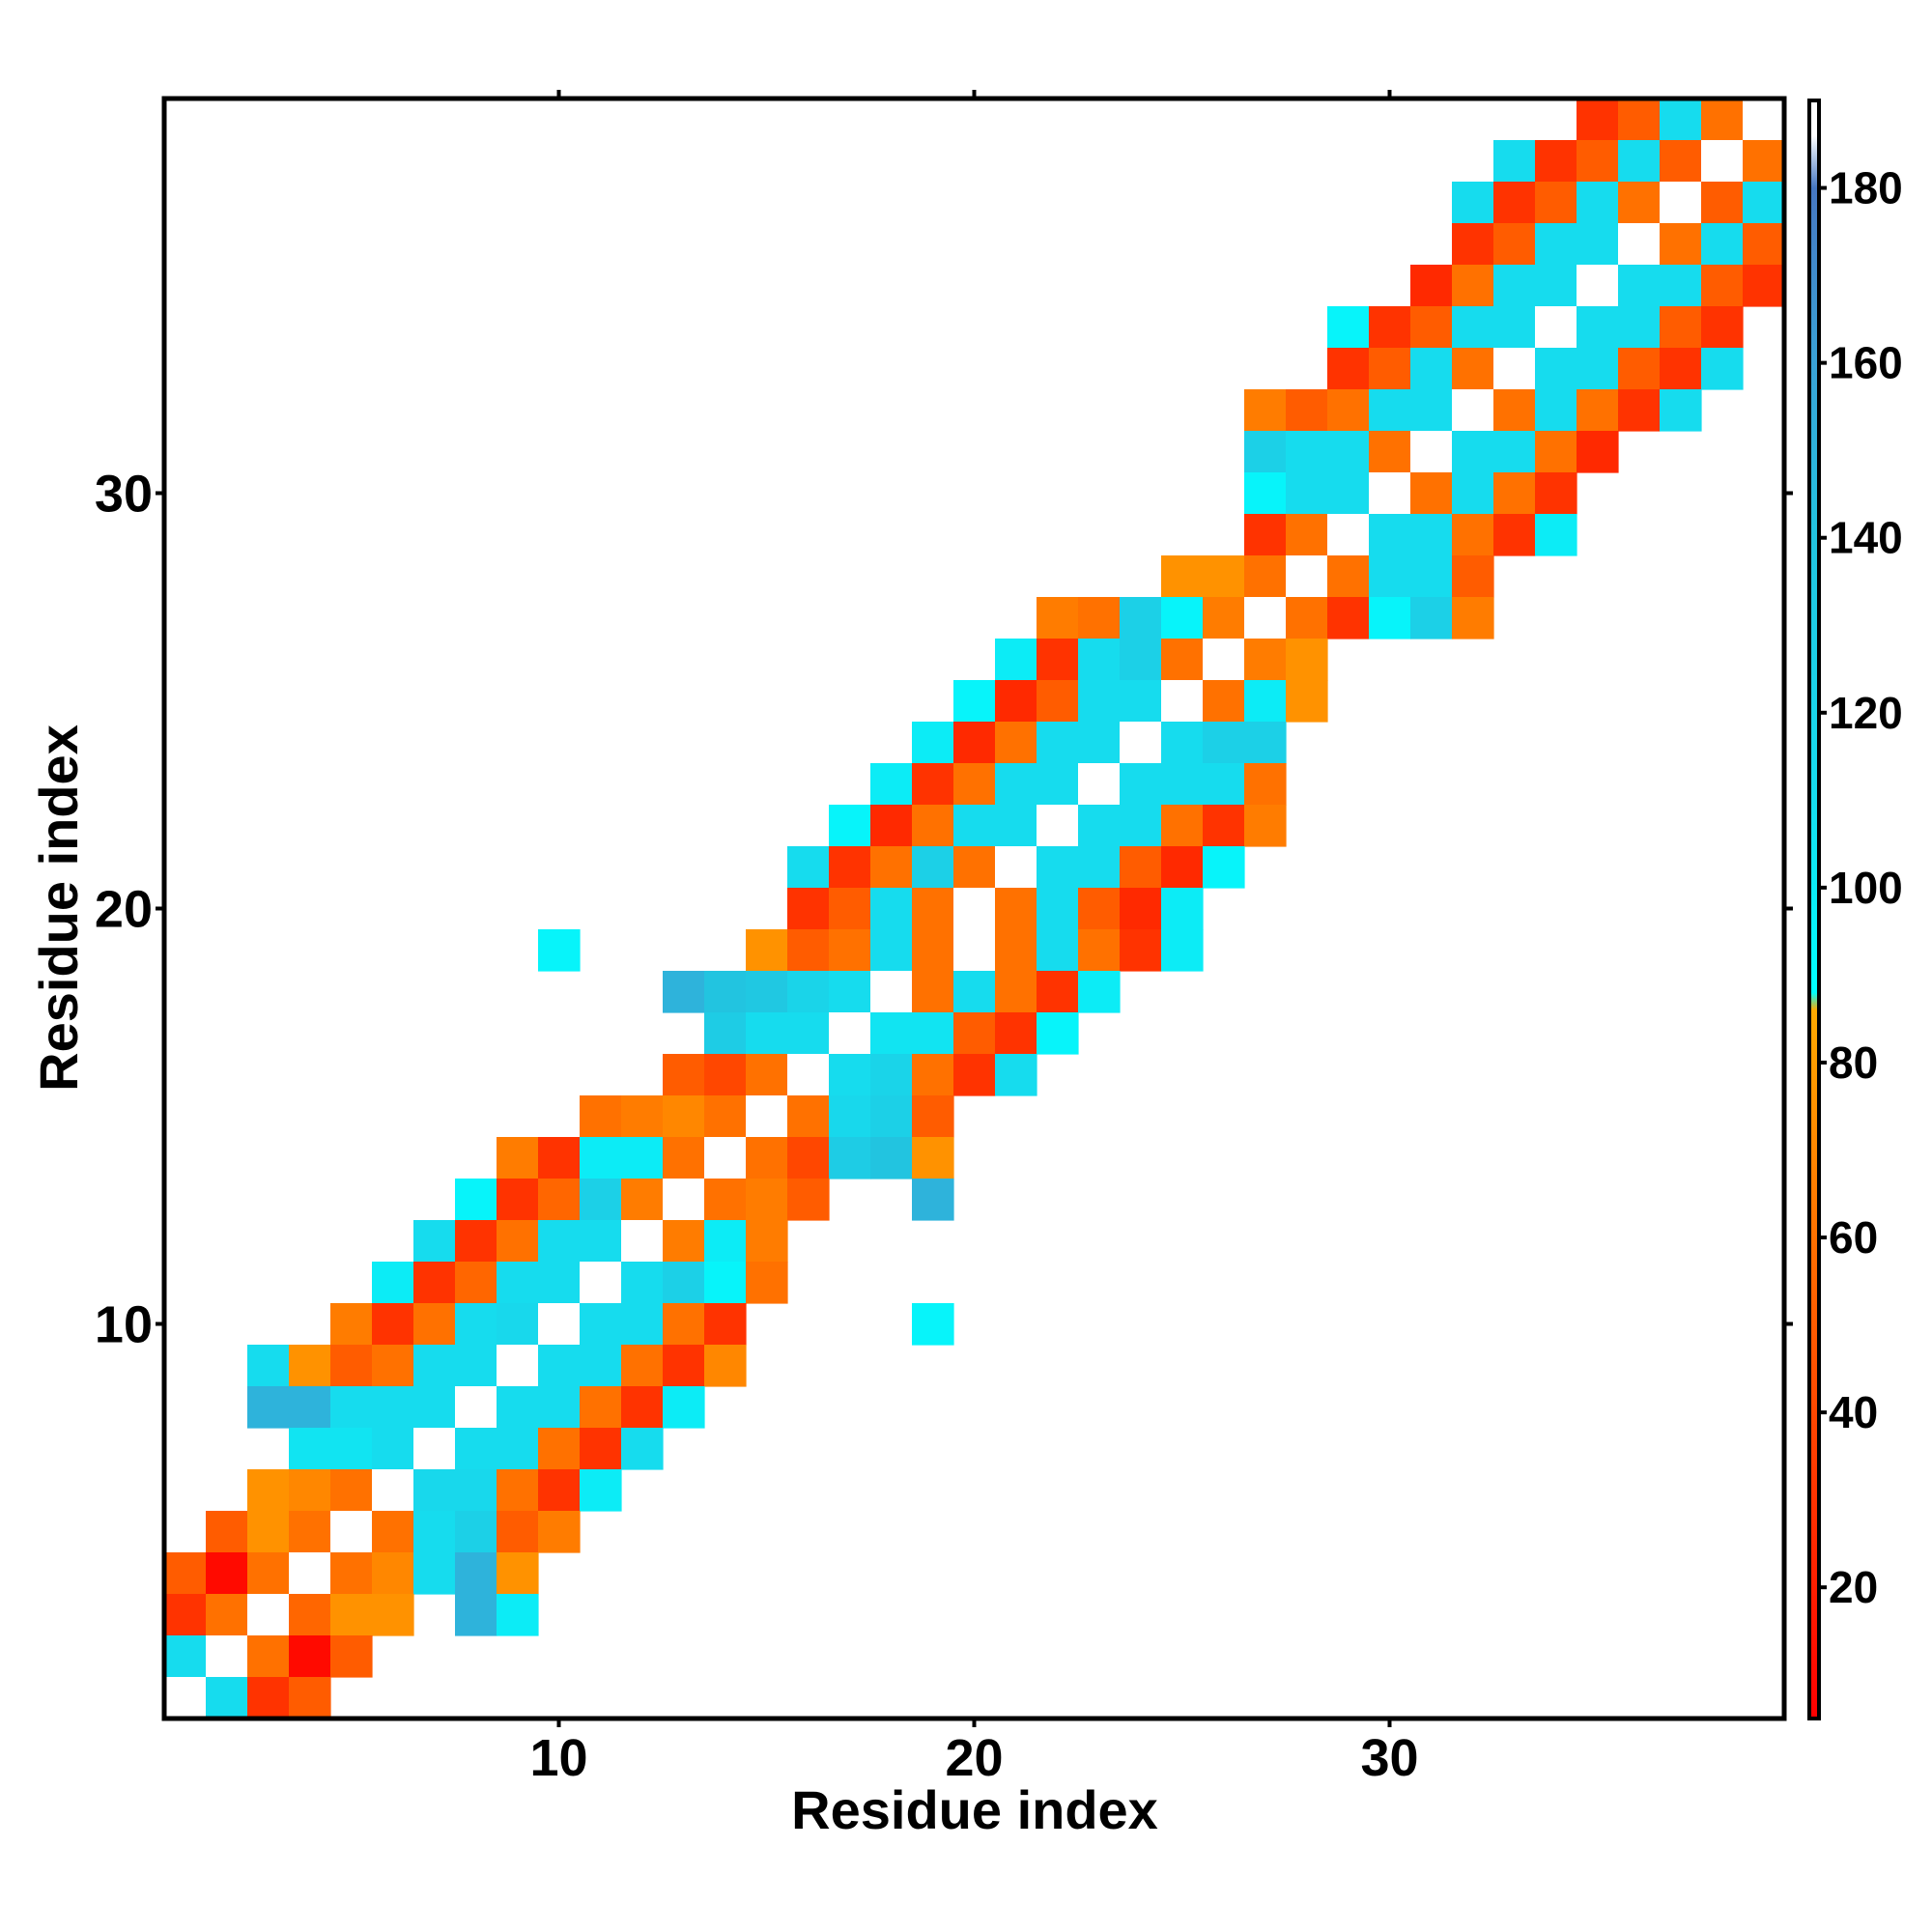  I want to click on colorbar: 20 40 60 80 100 120 140 160 180, so click(1855, 909).